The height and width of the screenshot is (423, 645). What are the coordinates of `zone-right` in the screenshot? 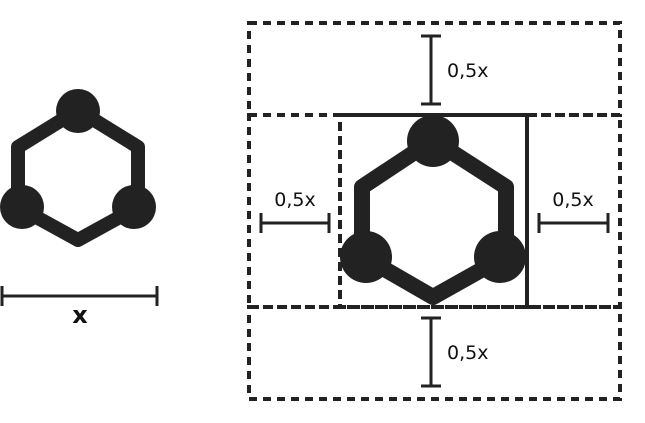 It's located at (573, 211).